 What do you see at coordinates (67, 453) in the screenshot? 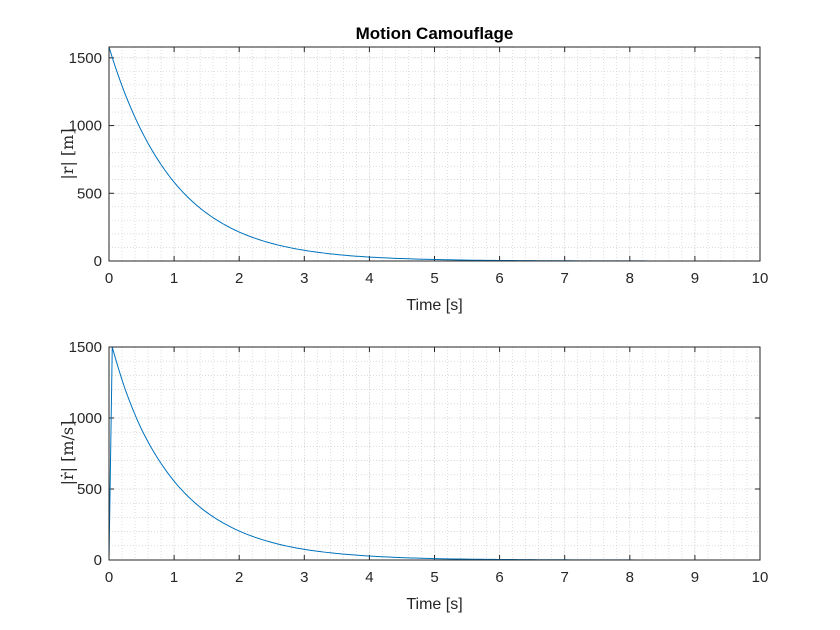
I see `y-axis-label: |ṙ| [m/s]` at bounding box center [67, 453].